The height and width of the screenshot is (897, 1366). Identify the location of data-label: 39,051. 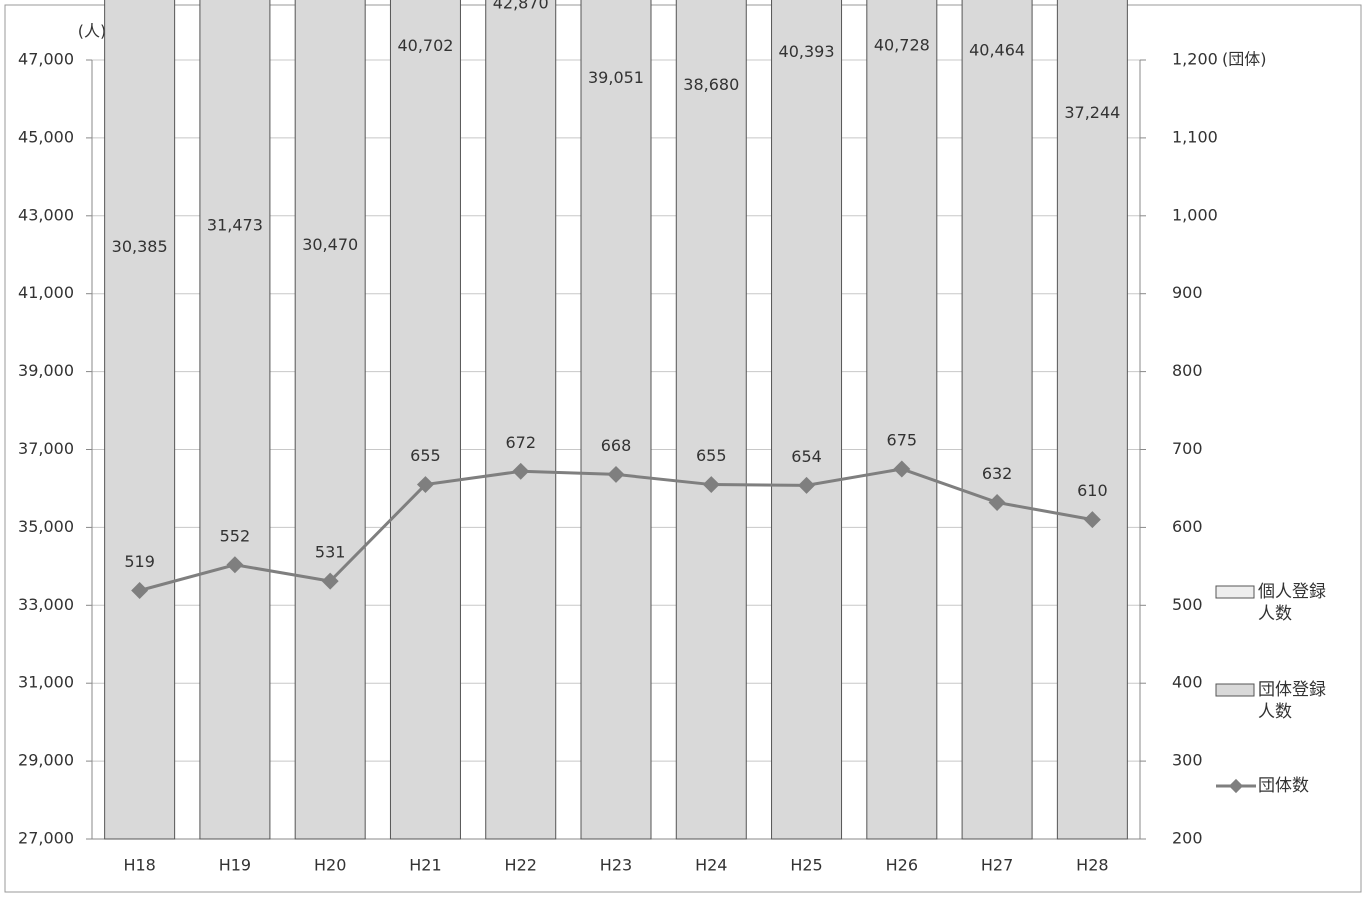
(616, 77).